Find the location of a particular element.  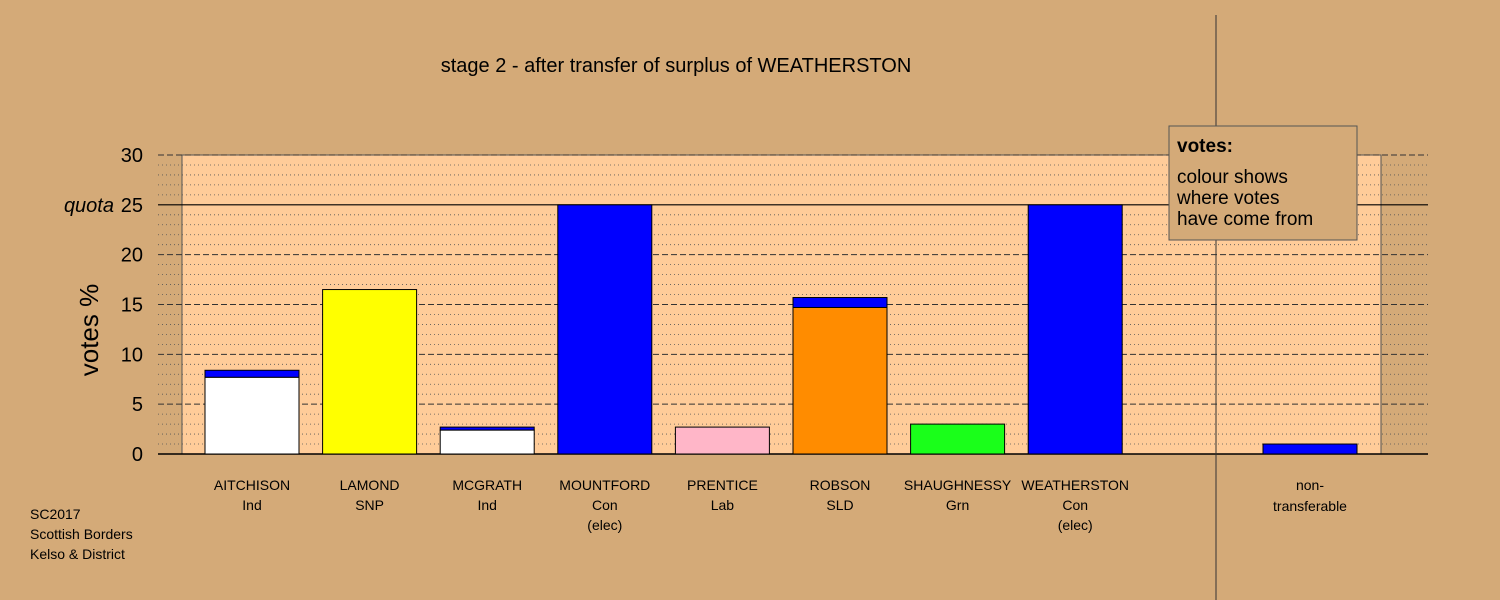

legend-box is located at coordinates (1263, 183).